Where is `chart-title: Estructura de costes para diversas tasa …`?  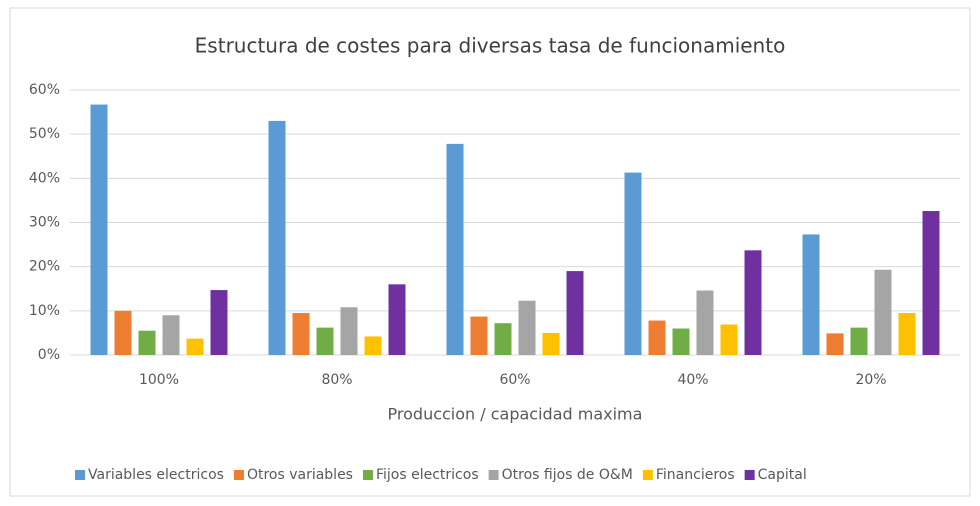 chart-title: Estructura de costes para diversas tasa … is located at coordinates (490, 46).